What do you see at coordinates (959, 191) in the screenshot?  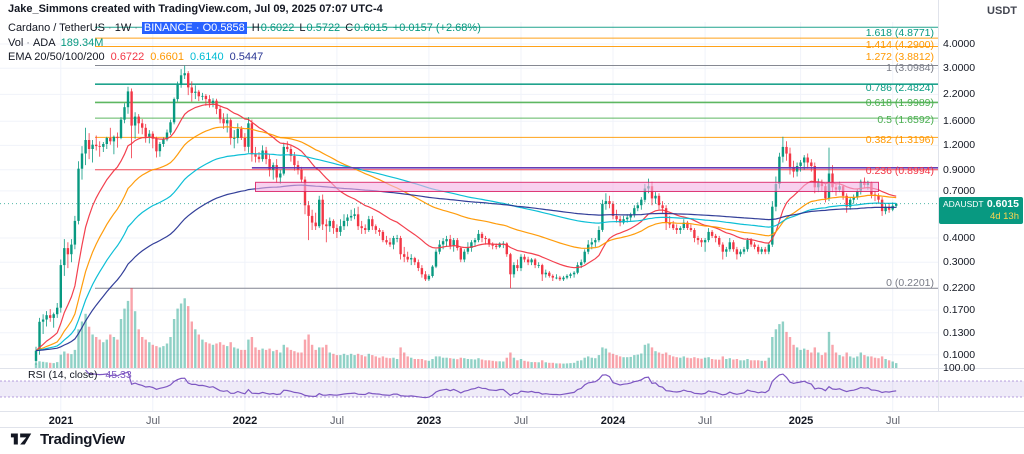 I see `price-tick-label: 0.7000` at bounding box center [959, 191].